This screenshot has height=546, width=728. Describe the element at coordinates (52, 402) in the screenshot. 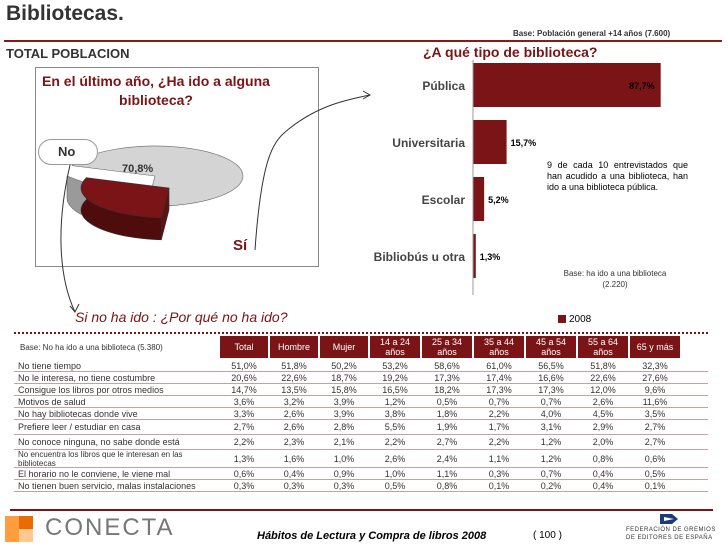

I see `row-label: Motivos de salud` at that location.